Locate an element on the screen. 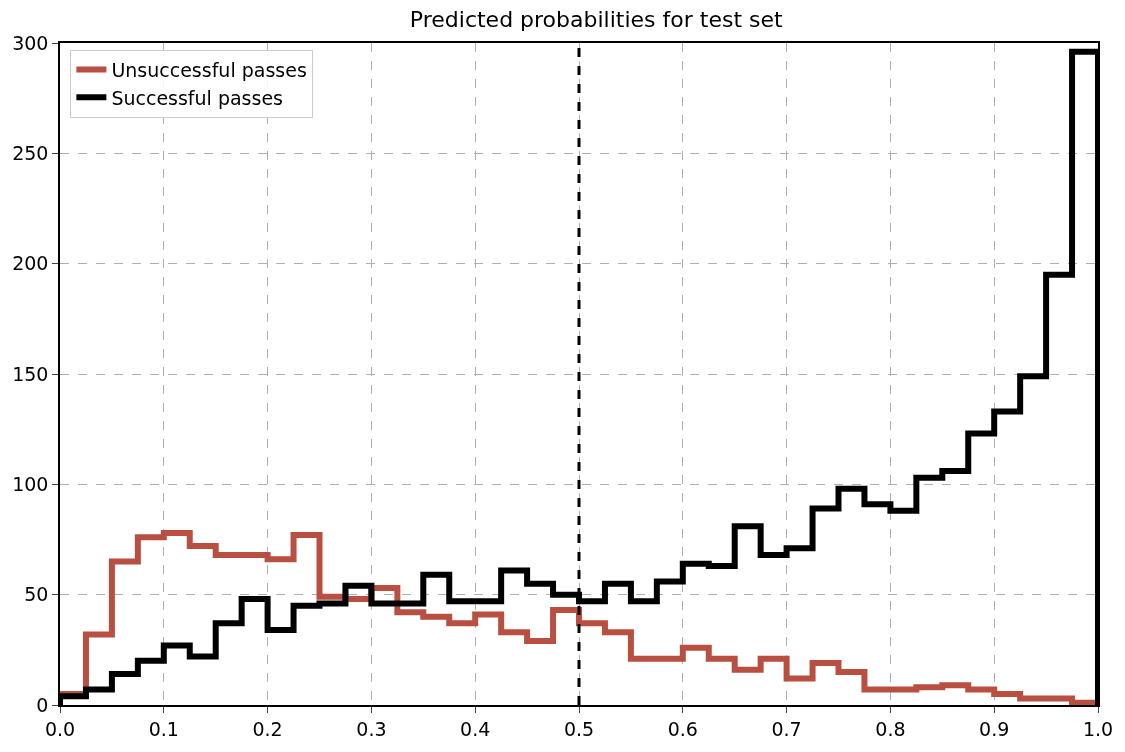 The width and height of the screenshot is (1125, 752). legend-label: Unsuccessful passes is located at coordinates (209, 69).